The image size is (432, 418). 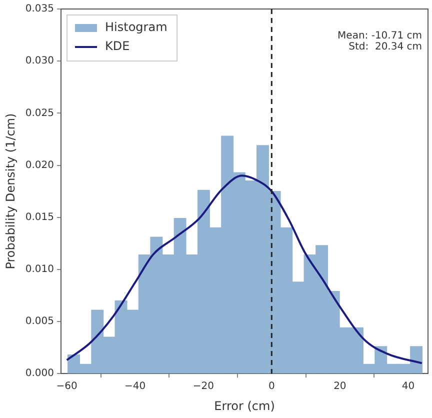 I want to click on x-tick-label: 40, so click(x=408, y=386).